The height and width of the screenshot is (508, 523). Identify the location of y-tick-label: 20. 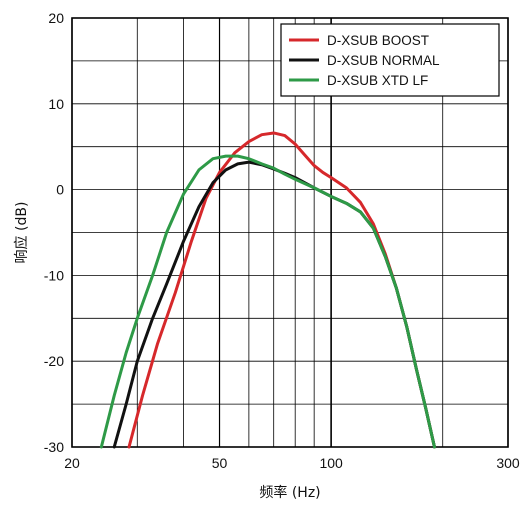
(56, 18).